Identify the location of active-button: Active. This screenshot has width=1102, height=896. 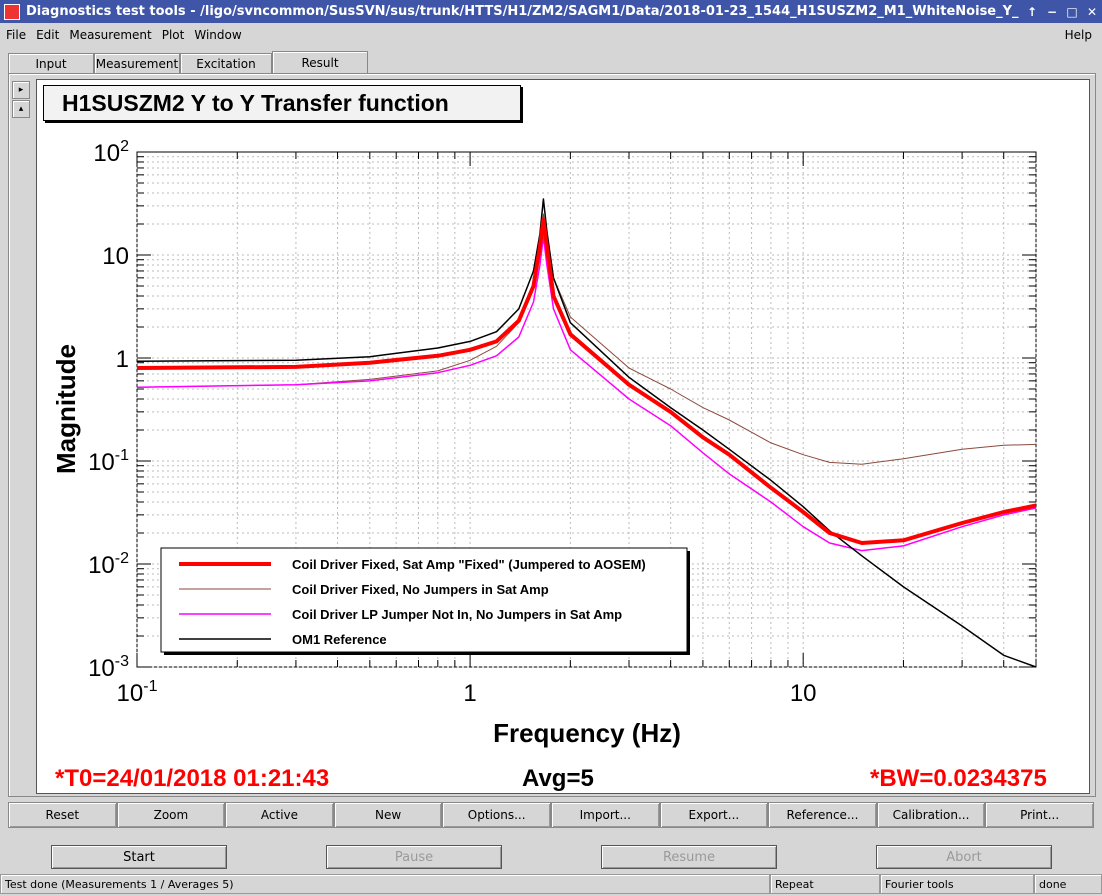
(279, 815).